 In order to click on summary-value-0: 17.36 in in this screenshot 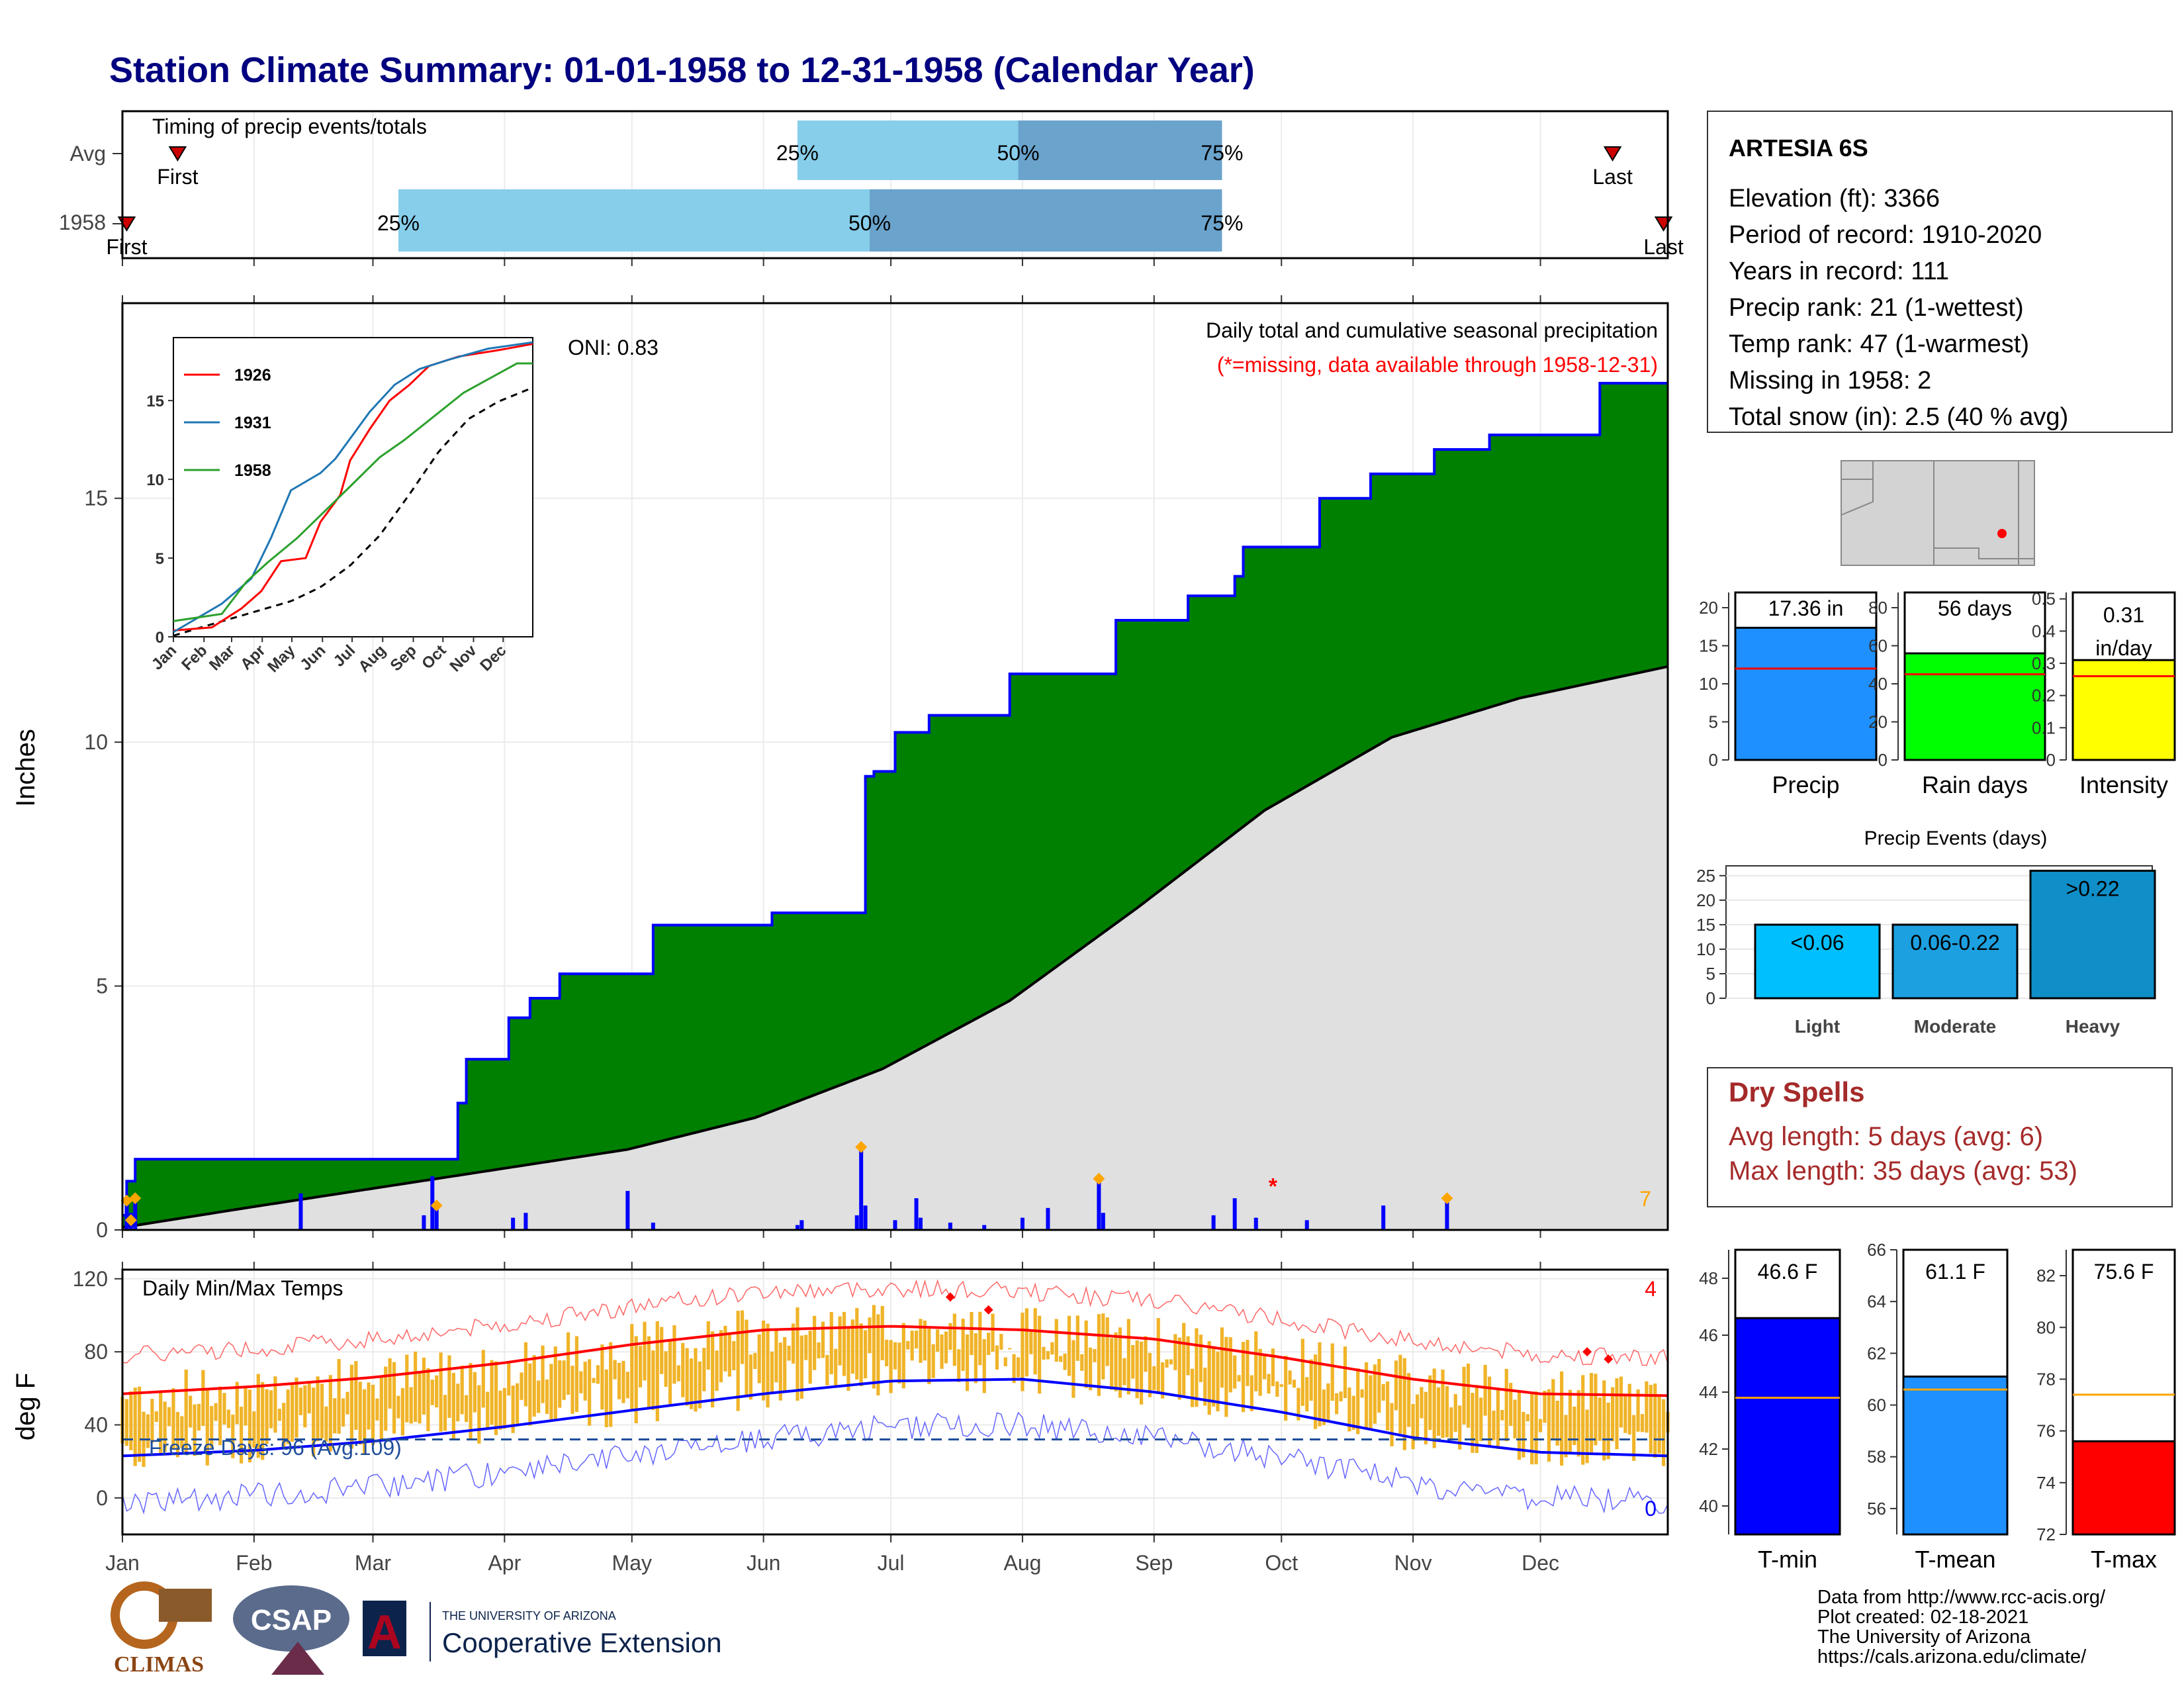, I will do `click(1806, 608)`.